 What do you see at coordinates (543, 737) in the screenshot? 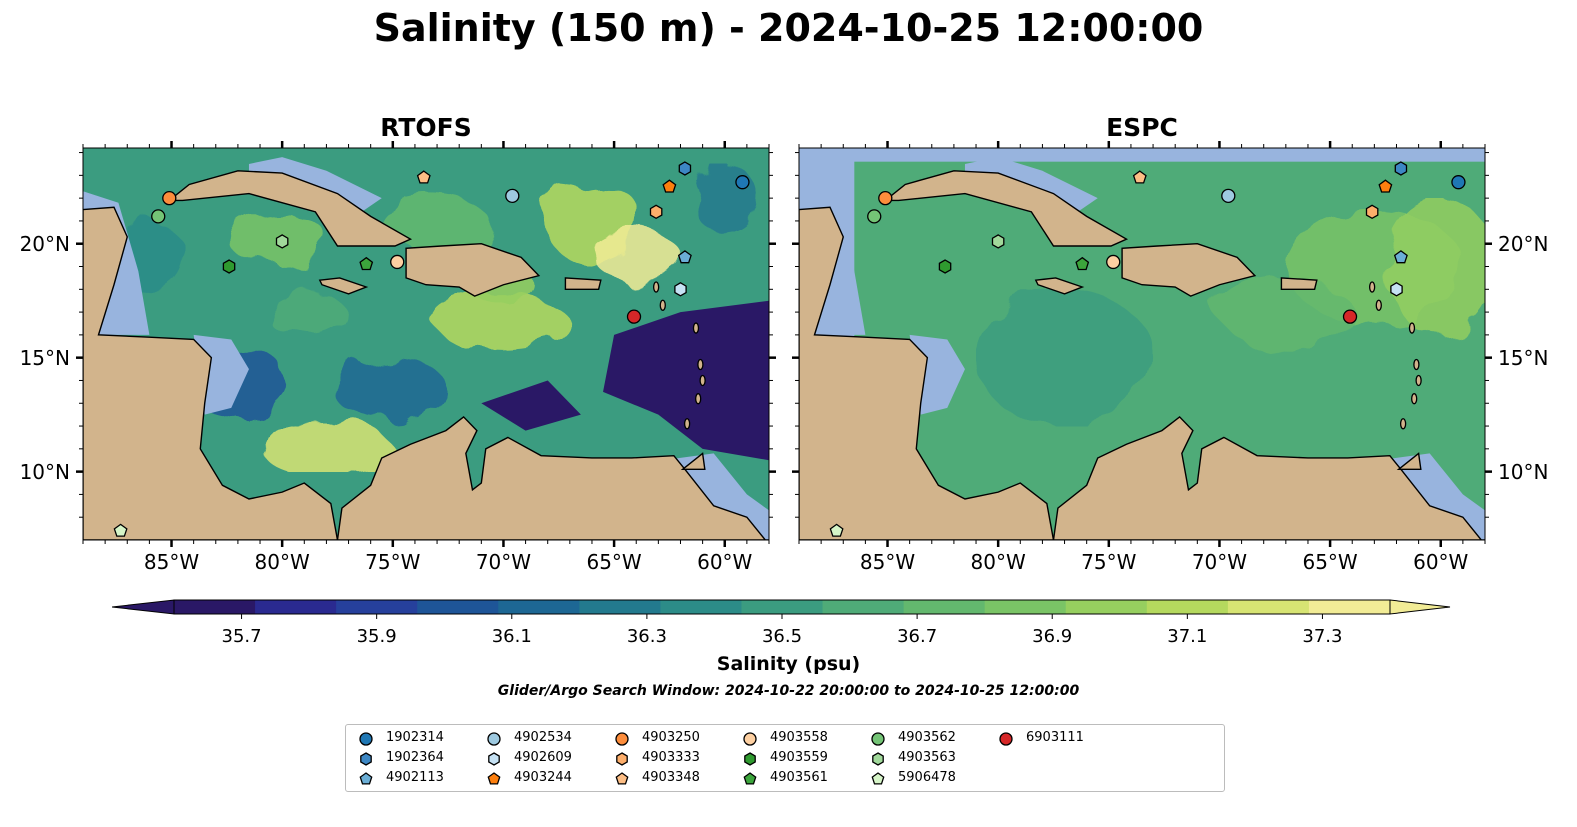
I see `legend-label: 4902534` at bounding box center [543, 737].